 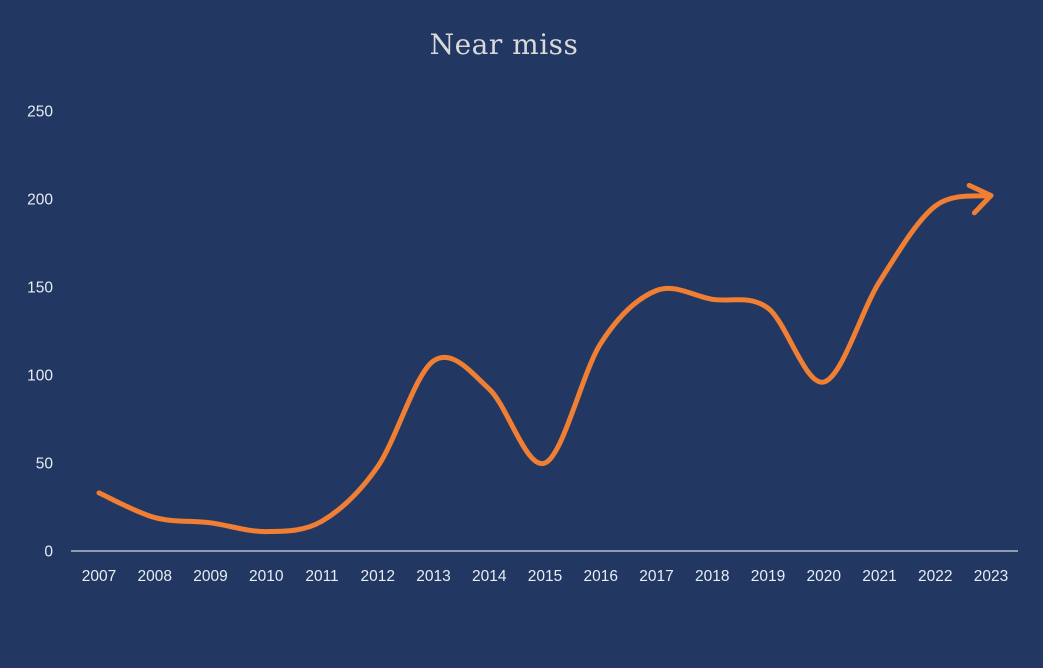 What do you see at coordinates (980, 199) in the screenshot?
I see `line-end-arrow-icon` at bounding box center [980, 199].